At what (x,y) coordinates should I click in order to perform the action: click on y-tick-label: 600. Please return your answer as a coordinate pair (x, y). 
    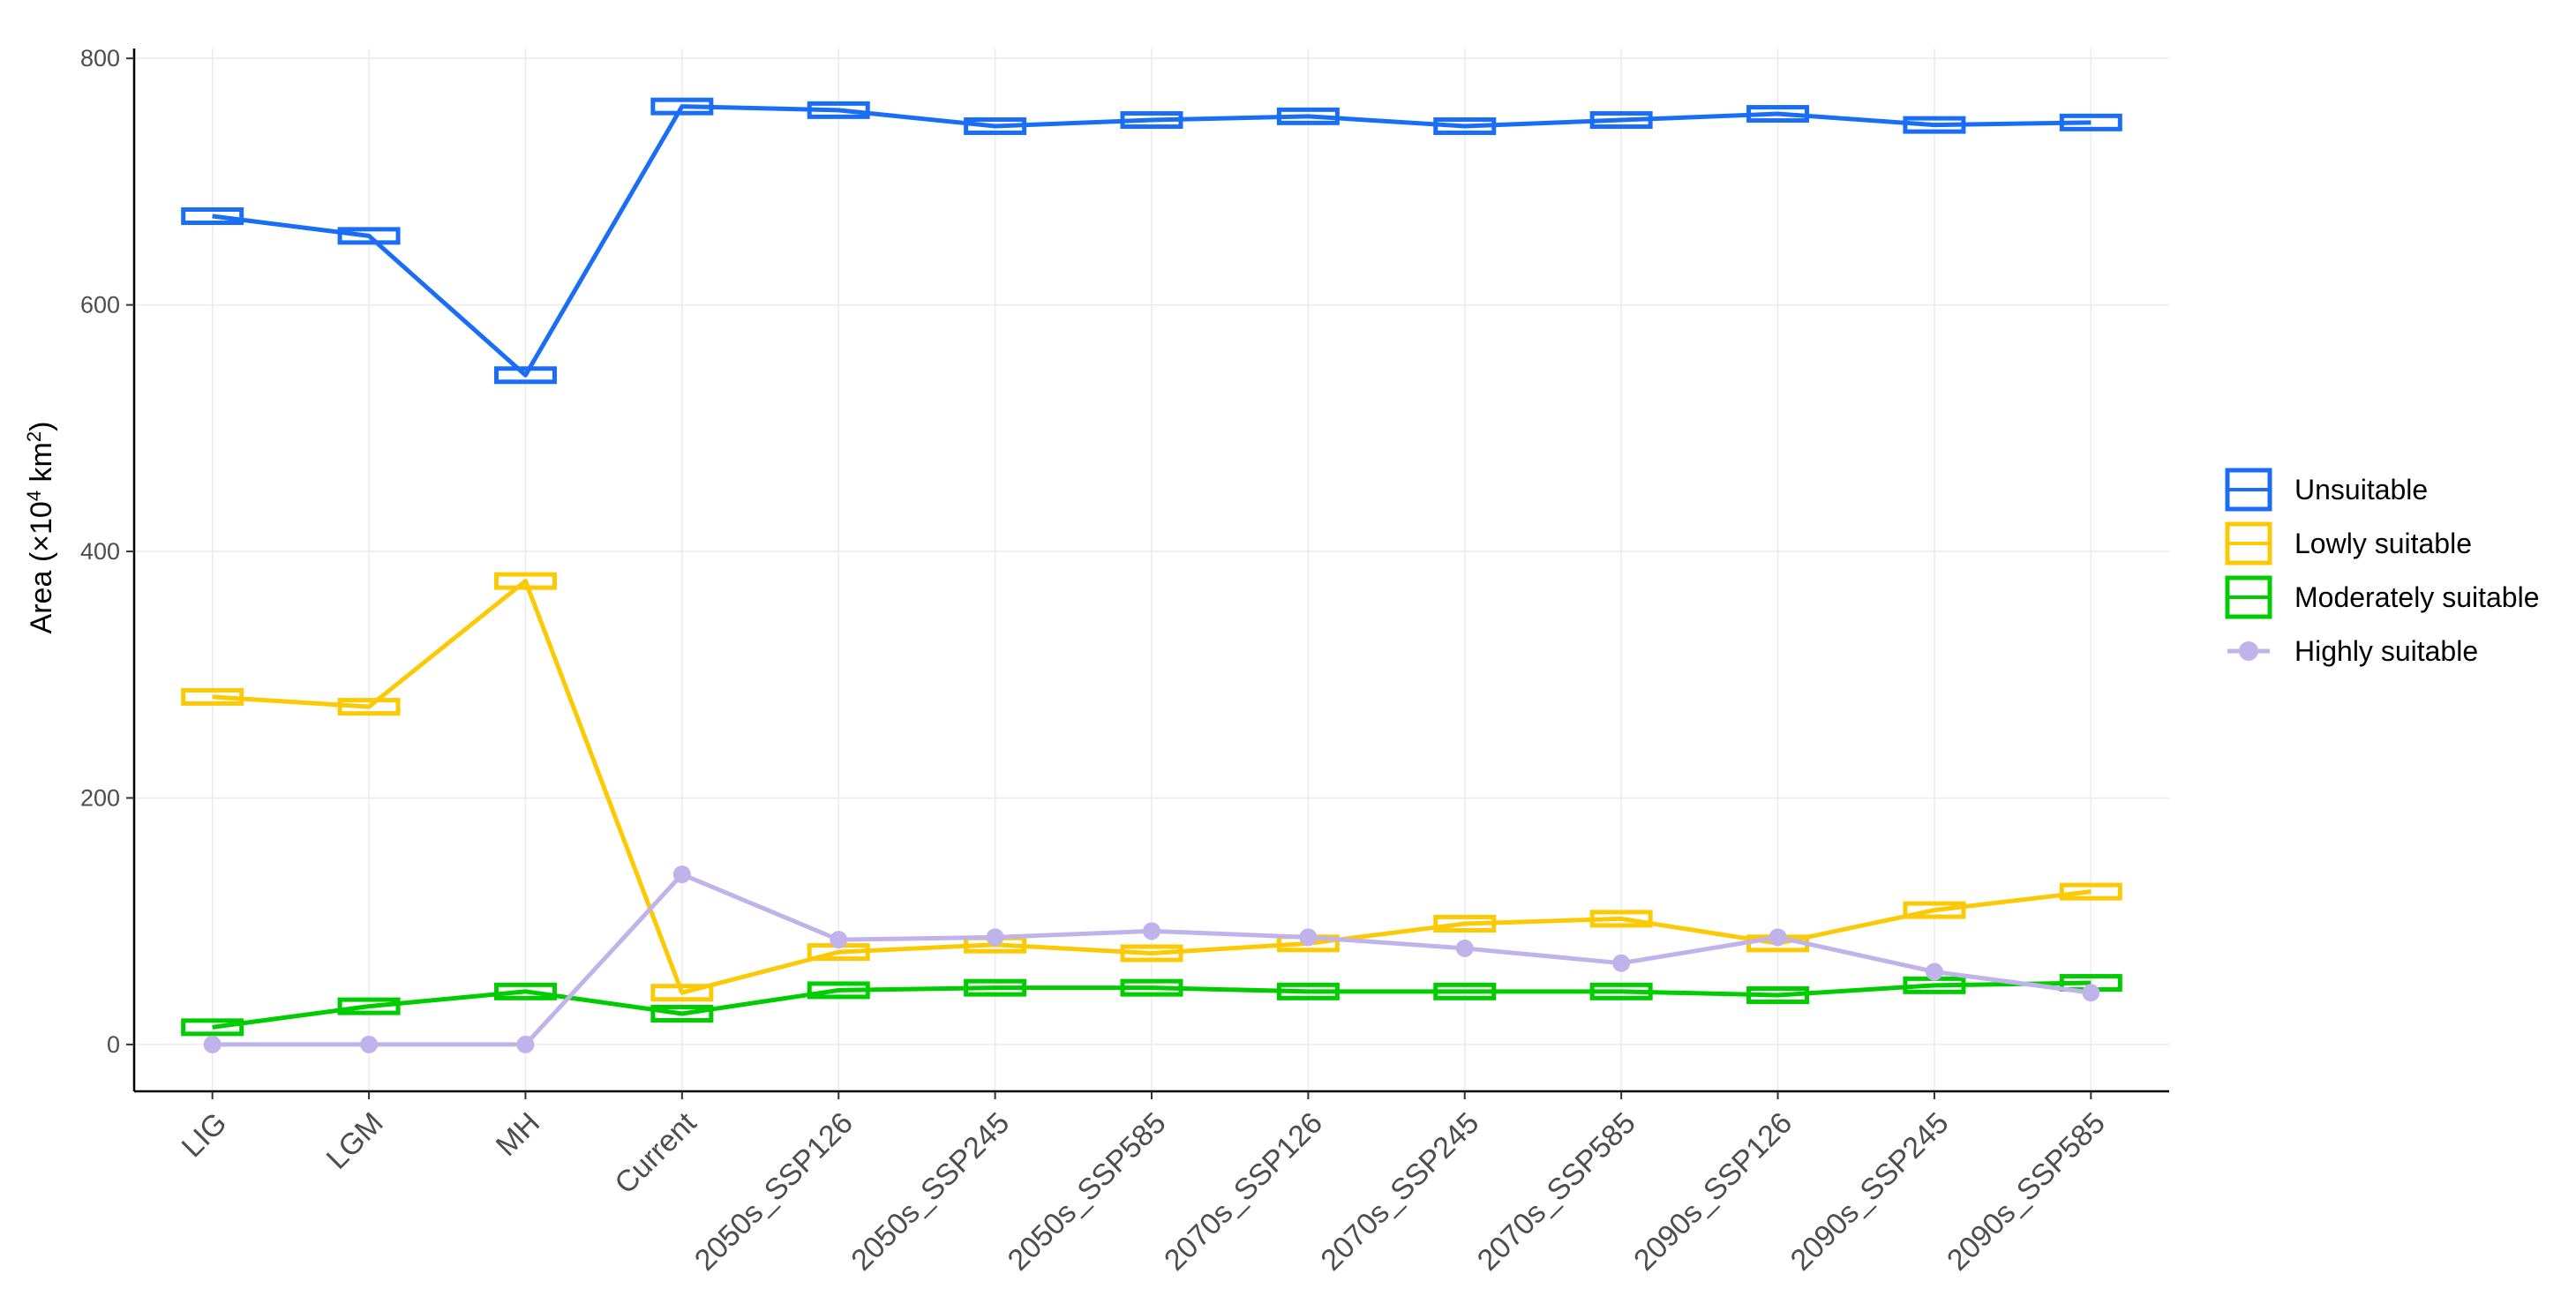
    Looking at the image, I should click on (100, 305).